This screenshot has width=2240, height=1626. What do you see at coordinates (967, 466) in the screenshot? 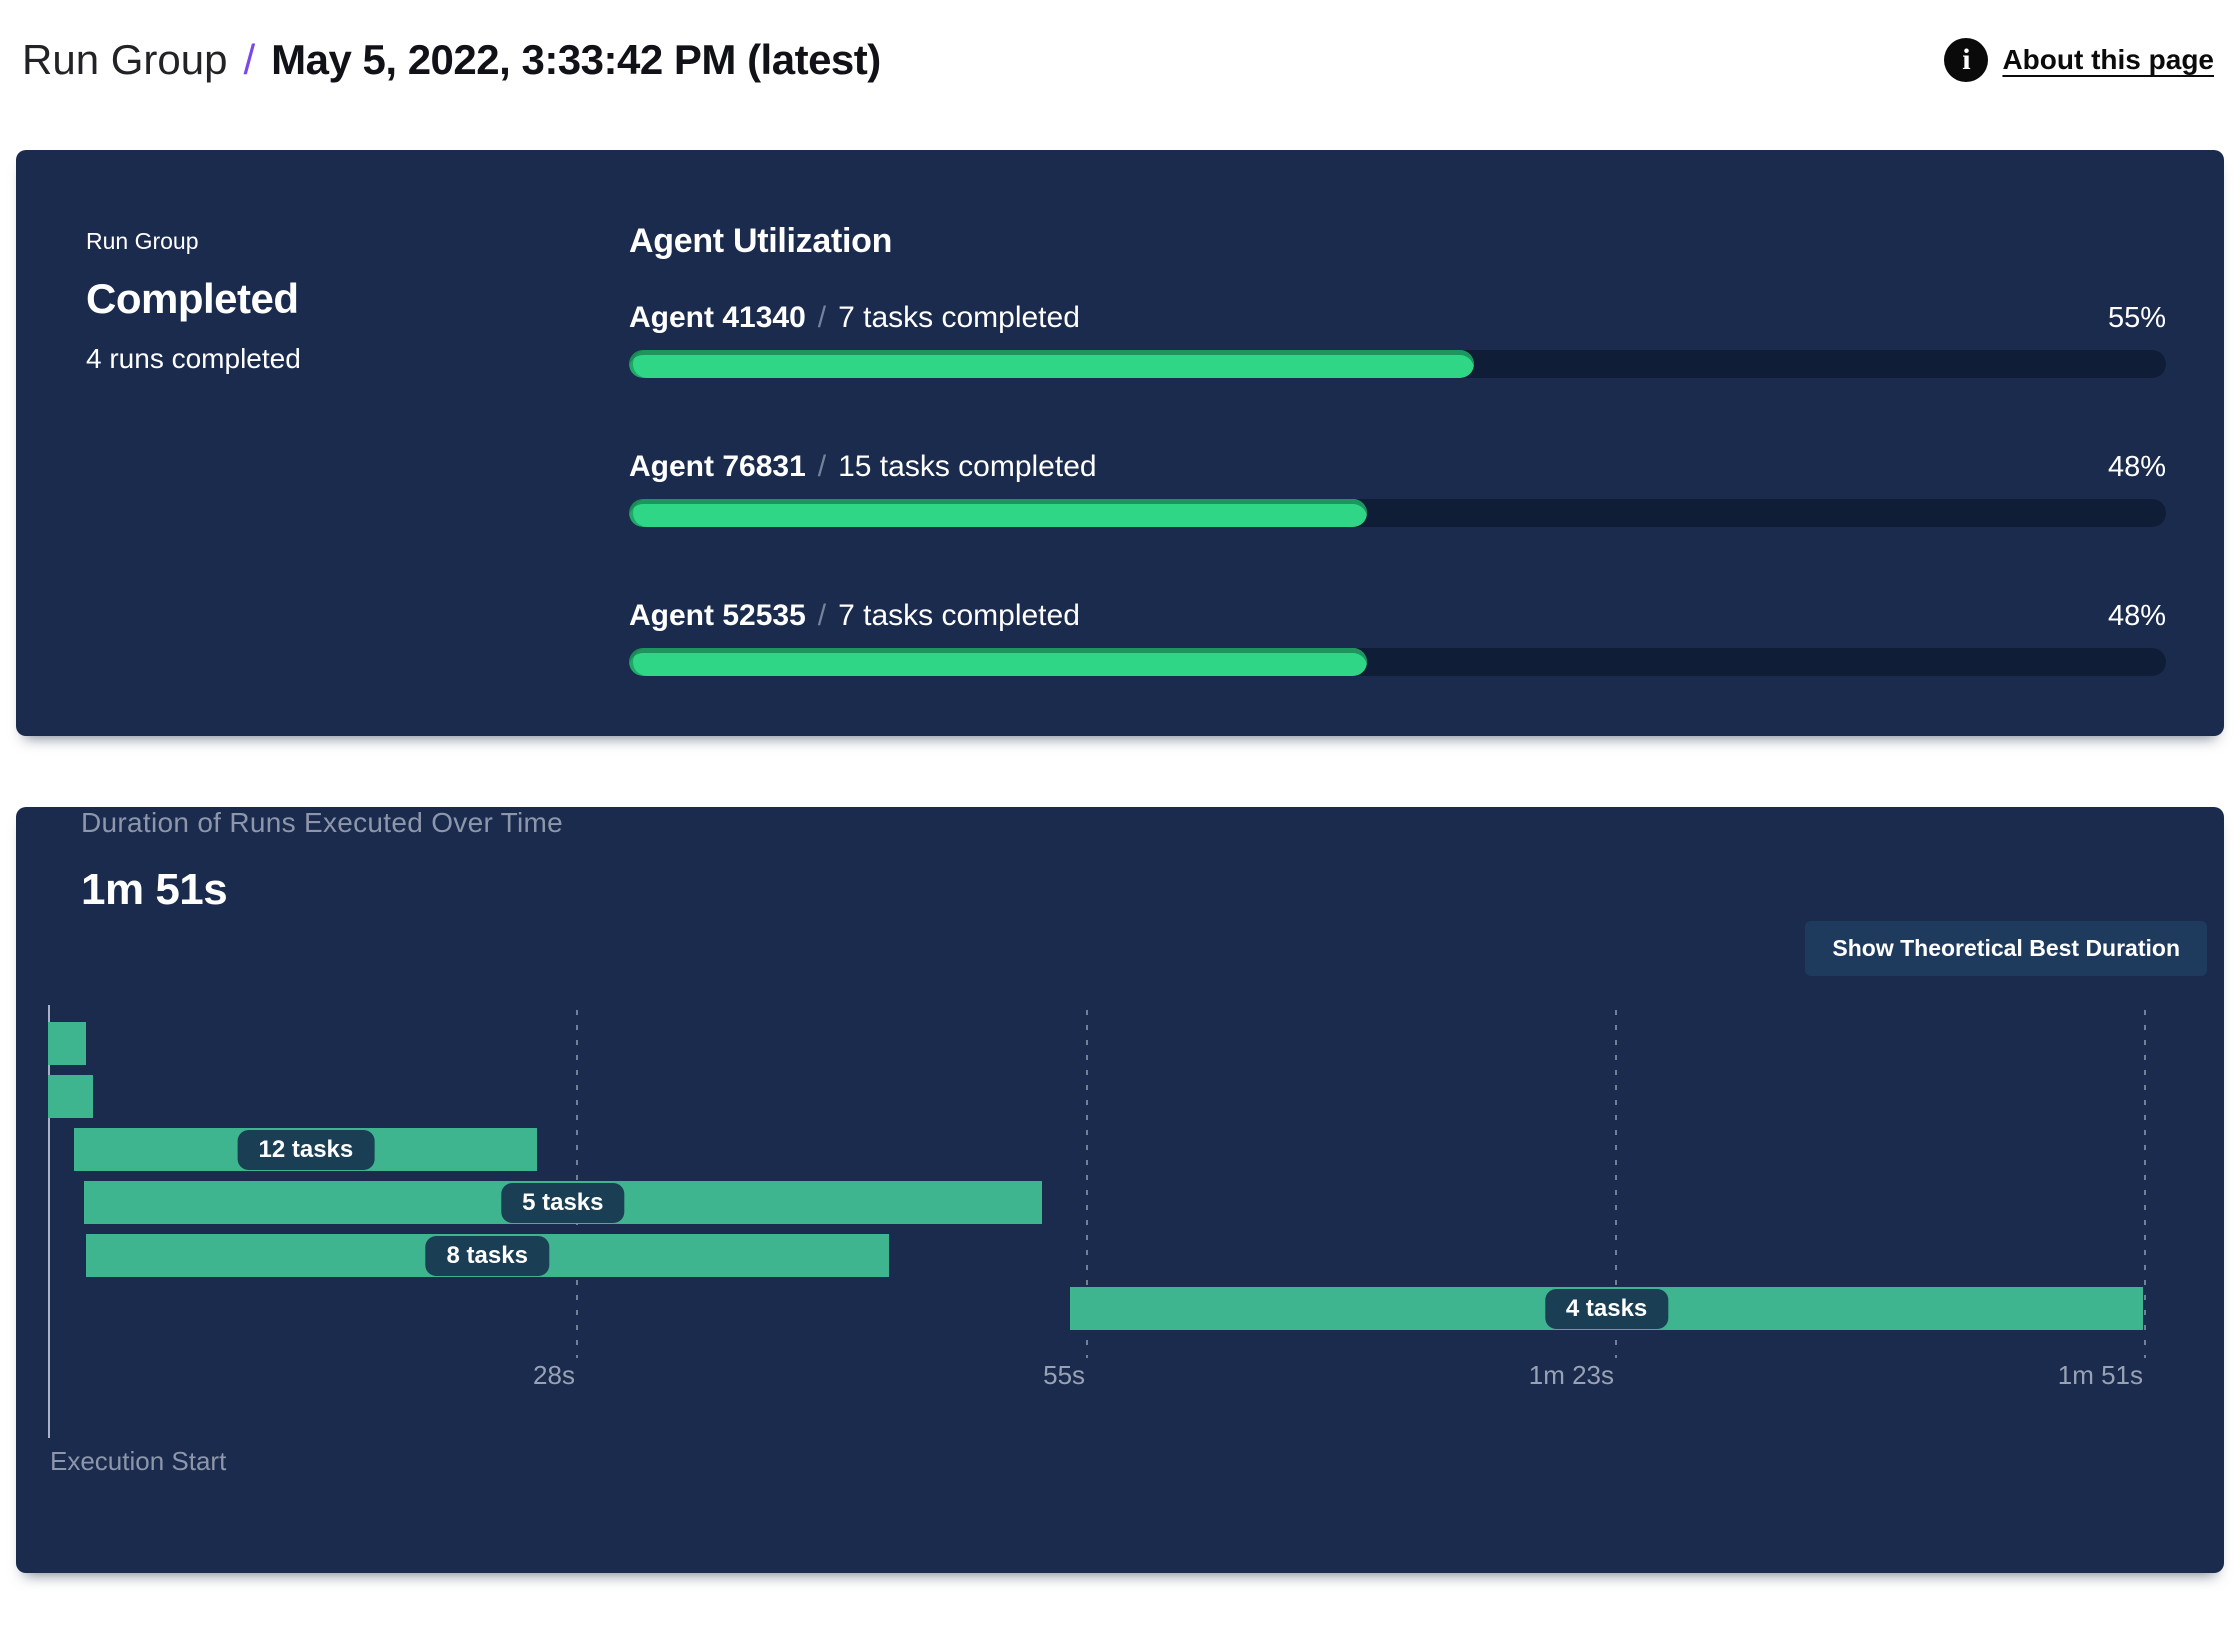
I see `agent-tasks-completed: 15 tasks completed` at bounding box center [967, 466].